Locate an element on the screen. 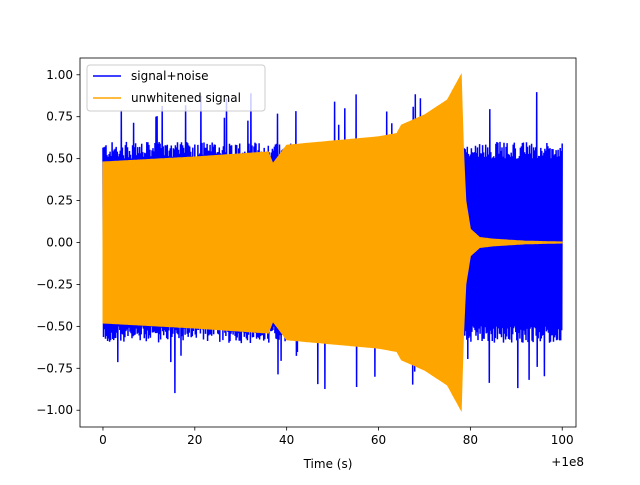  x-axis-label: Time (s) is located at coordinates (328, 464).